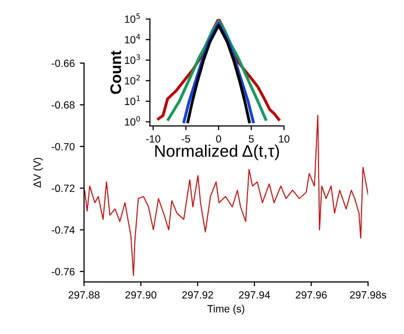  What do you see at coordinates (132, 101) in the screenshot?
I see `y-tick-label: 10$^{1}$` at bounding box center [132, 101].